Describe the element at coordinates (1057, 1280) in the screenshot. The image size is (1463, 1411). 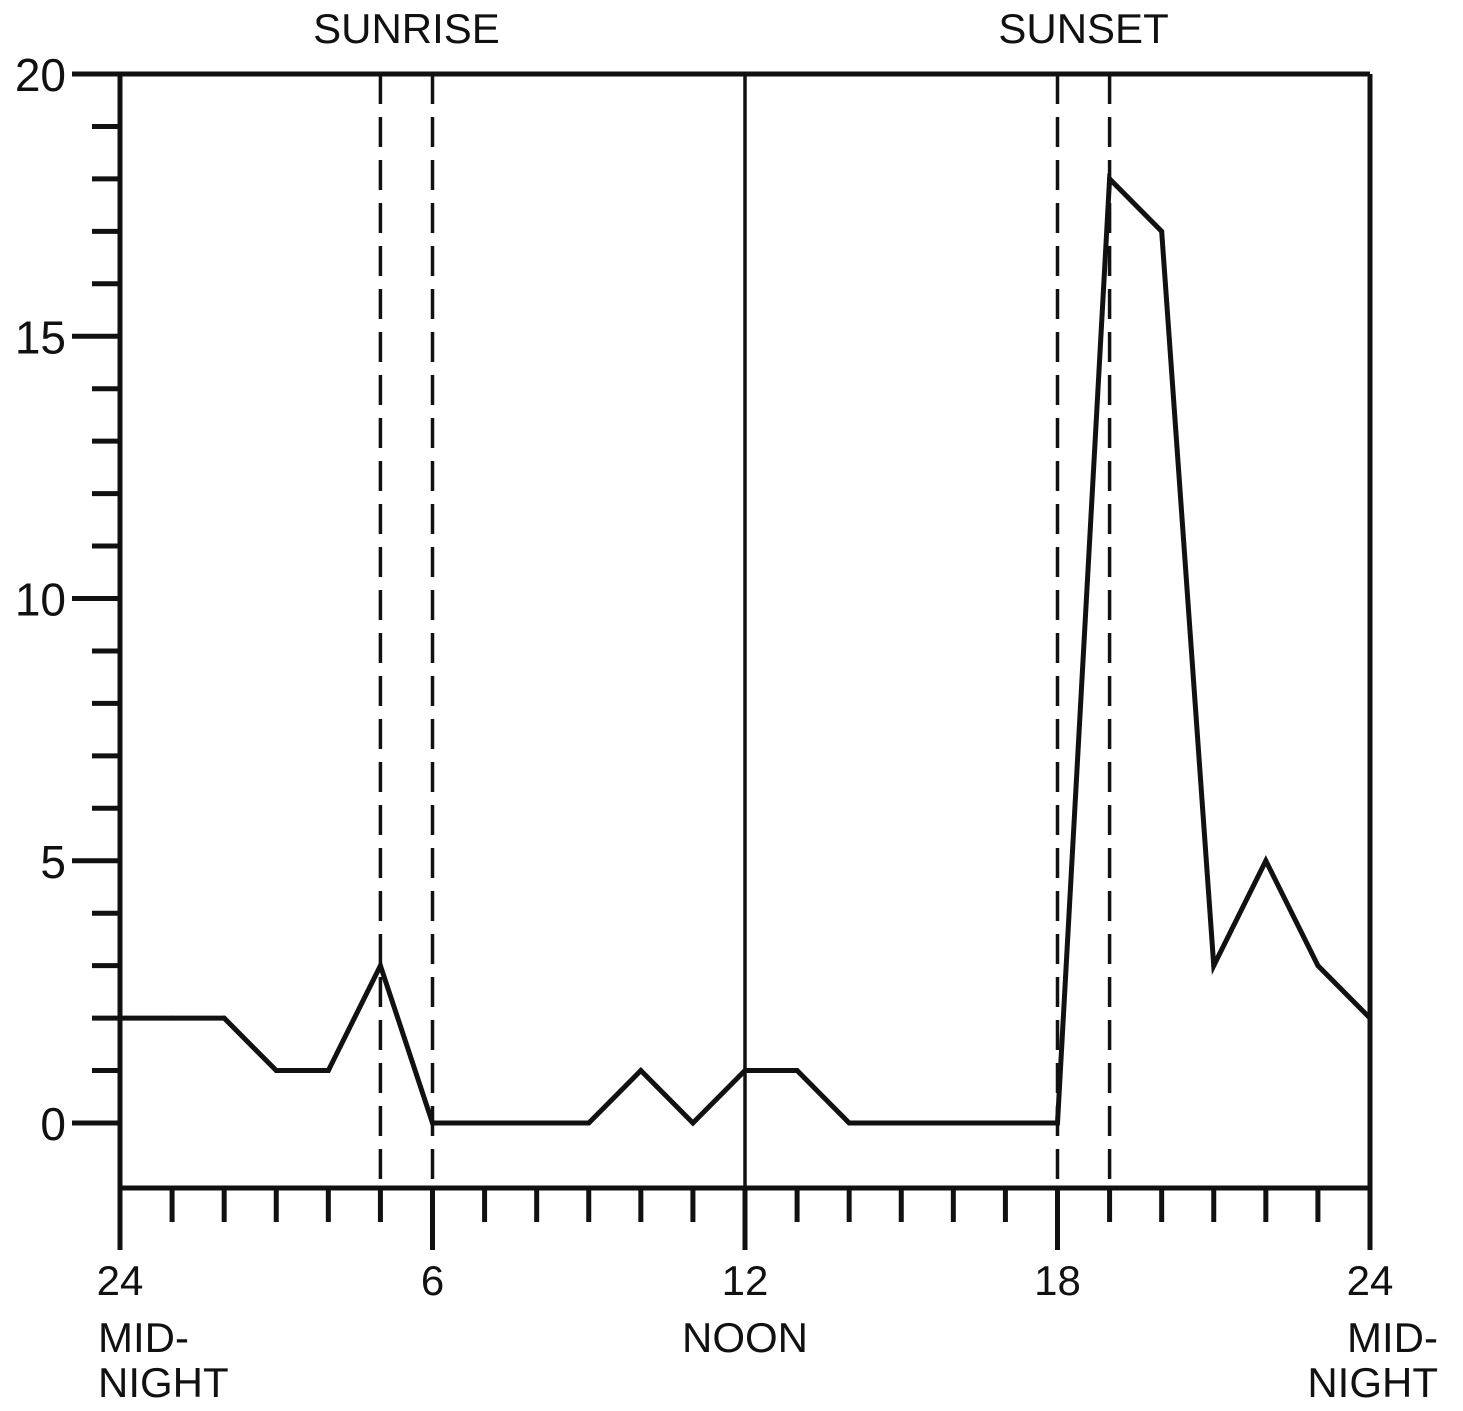
I see `x-tick-label-3: 18` at that location.